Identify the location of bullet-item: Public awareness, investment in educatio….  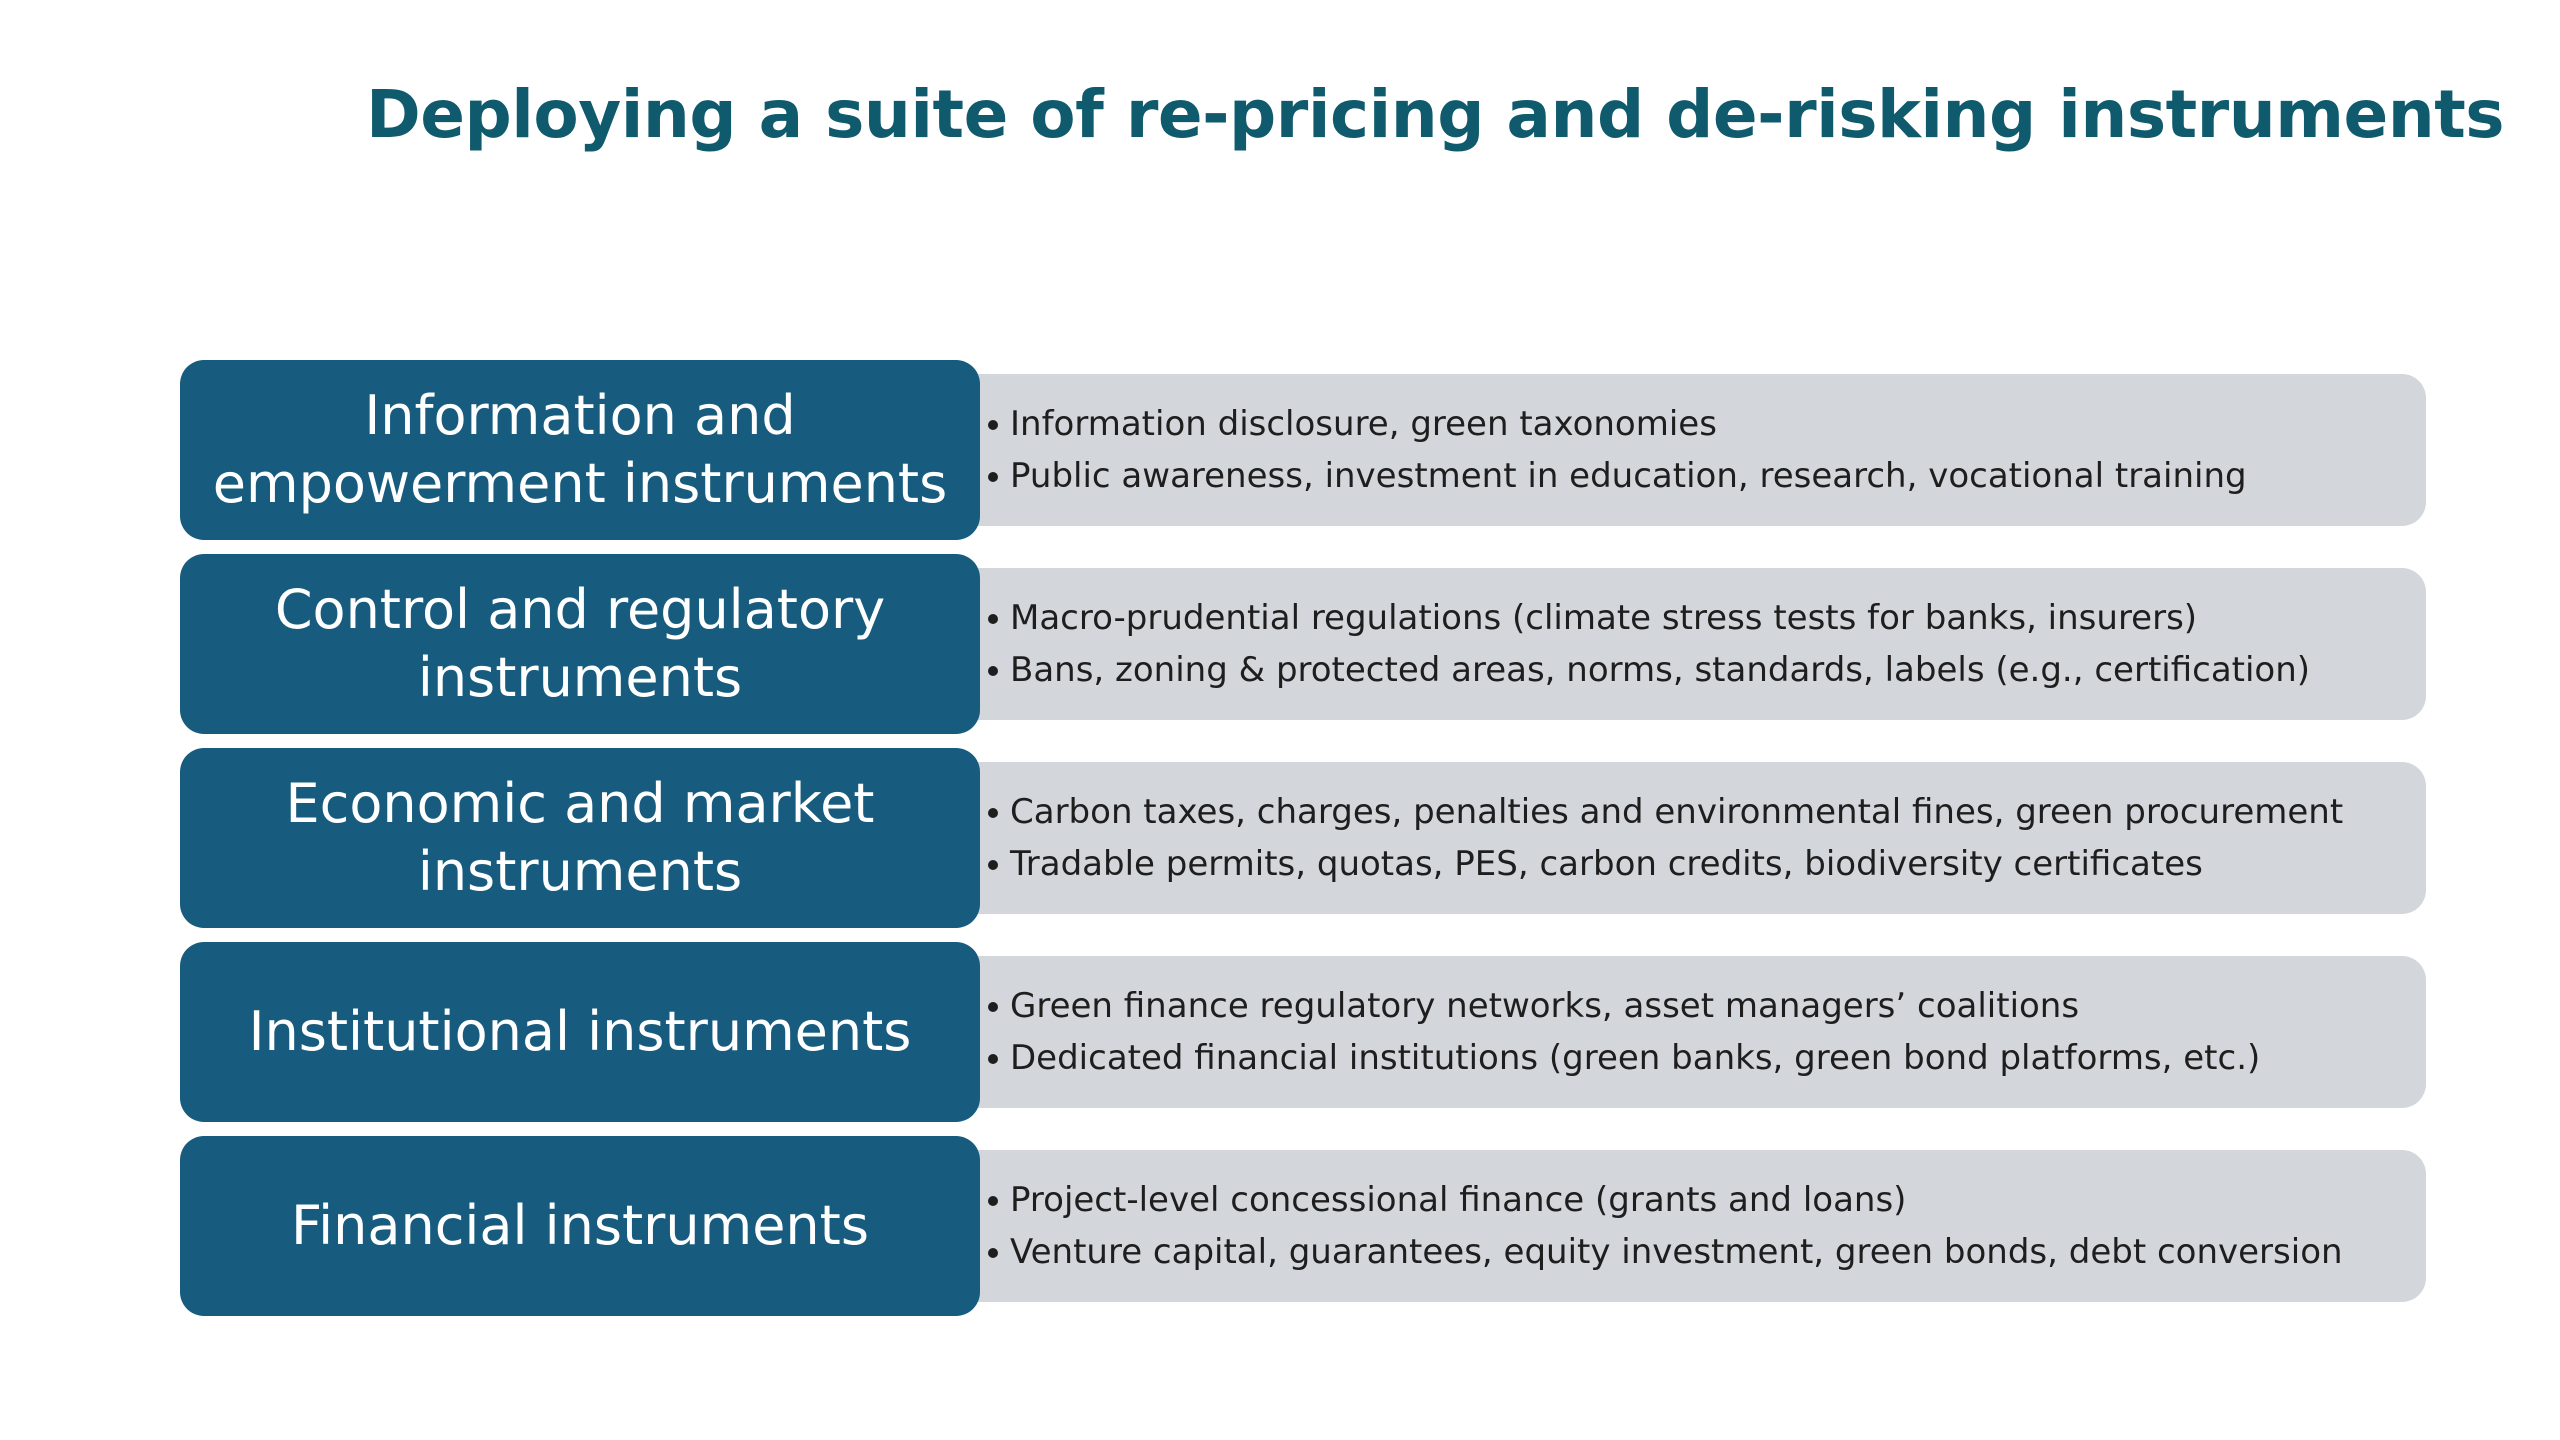
(1707, 476).